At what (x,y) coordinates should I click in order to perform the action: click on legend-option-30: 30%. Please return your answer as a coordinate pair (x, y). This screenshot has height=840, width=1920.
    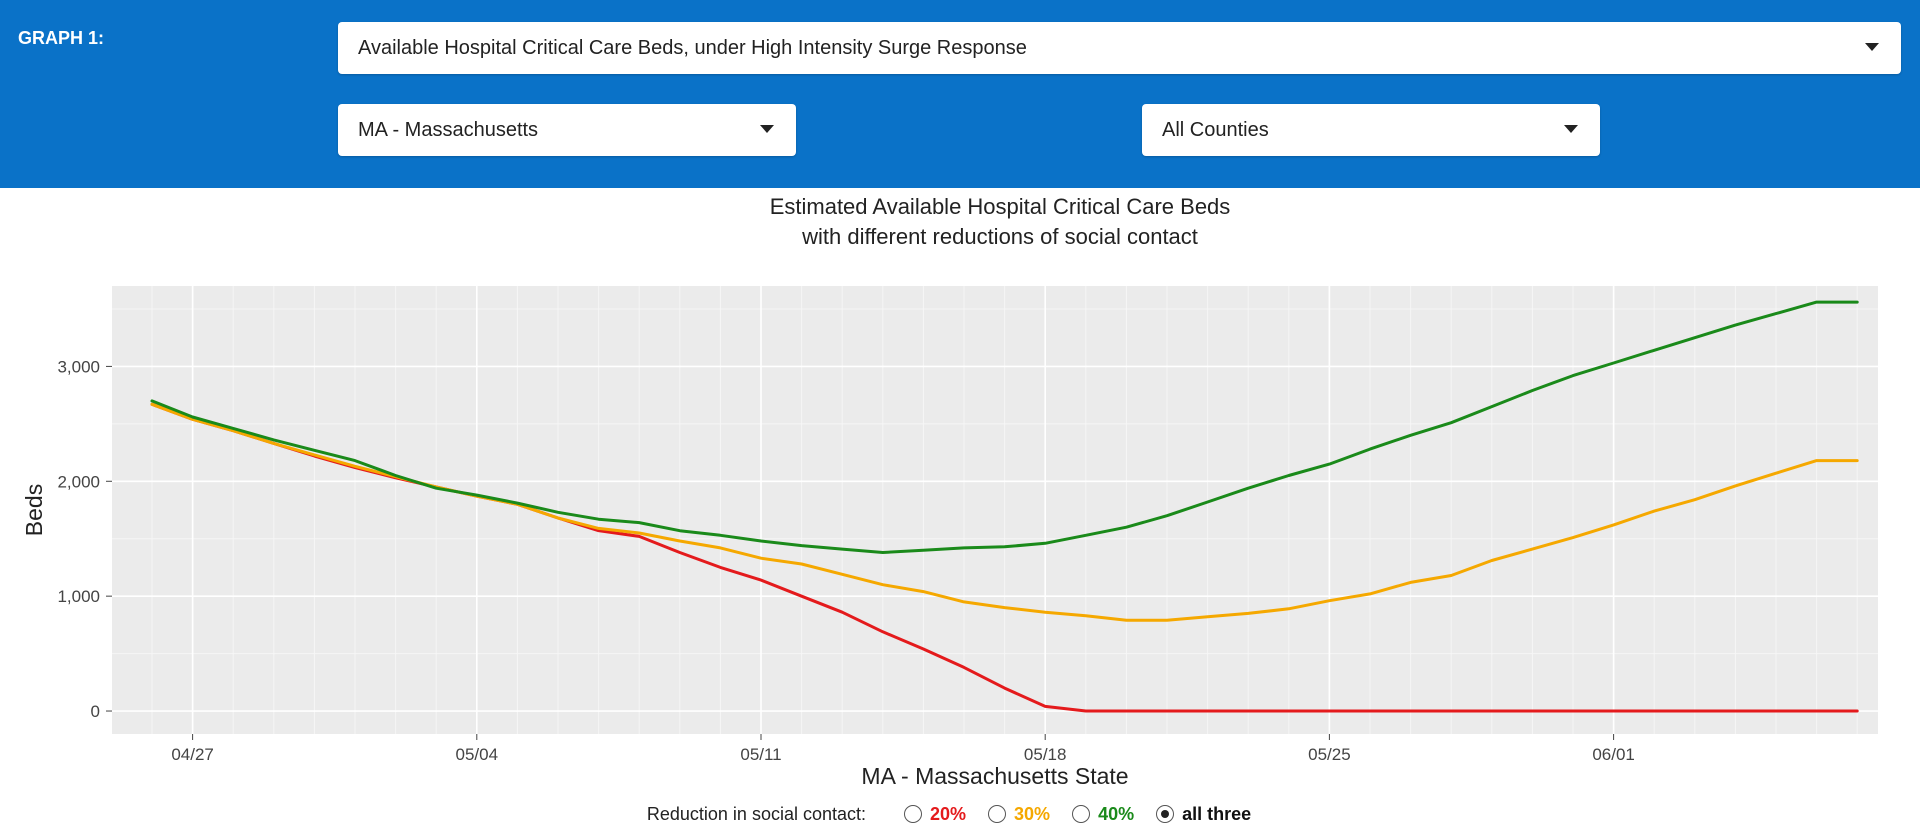
    Looking at the image, I should click on (1019, 814).